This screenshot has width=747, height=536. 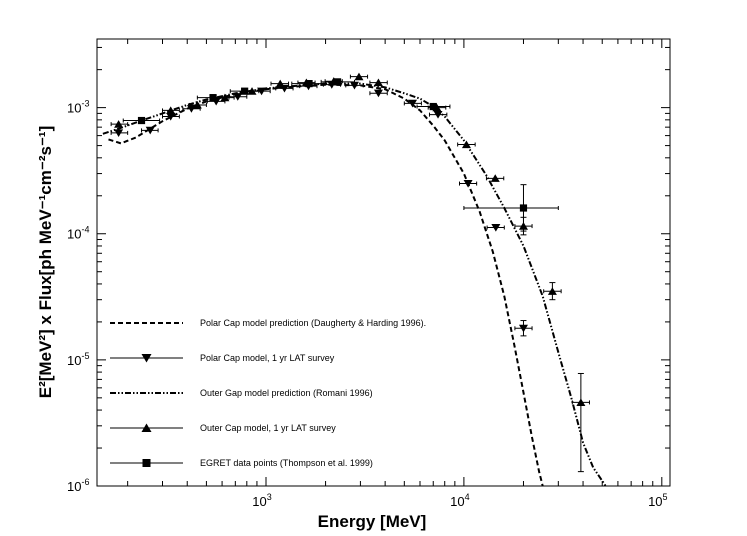 What do you see at coordinates (45, 262) in the screenshot?
I see `y-axis-title: E²[MeV²] x Flux[ph MeV⁻¹cm⁻²s⁻¹]` at bounding box center [45, 262].